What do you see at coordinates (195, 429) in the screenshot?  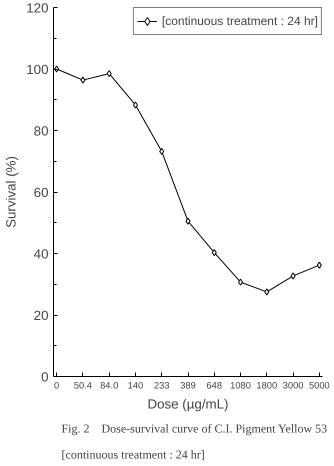 I see `caption: Fig. 2 Dose-survival curve of C.I. Pigment Yellow 53` at bounding box center [195, 429].